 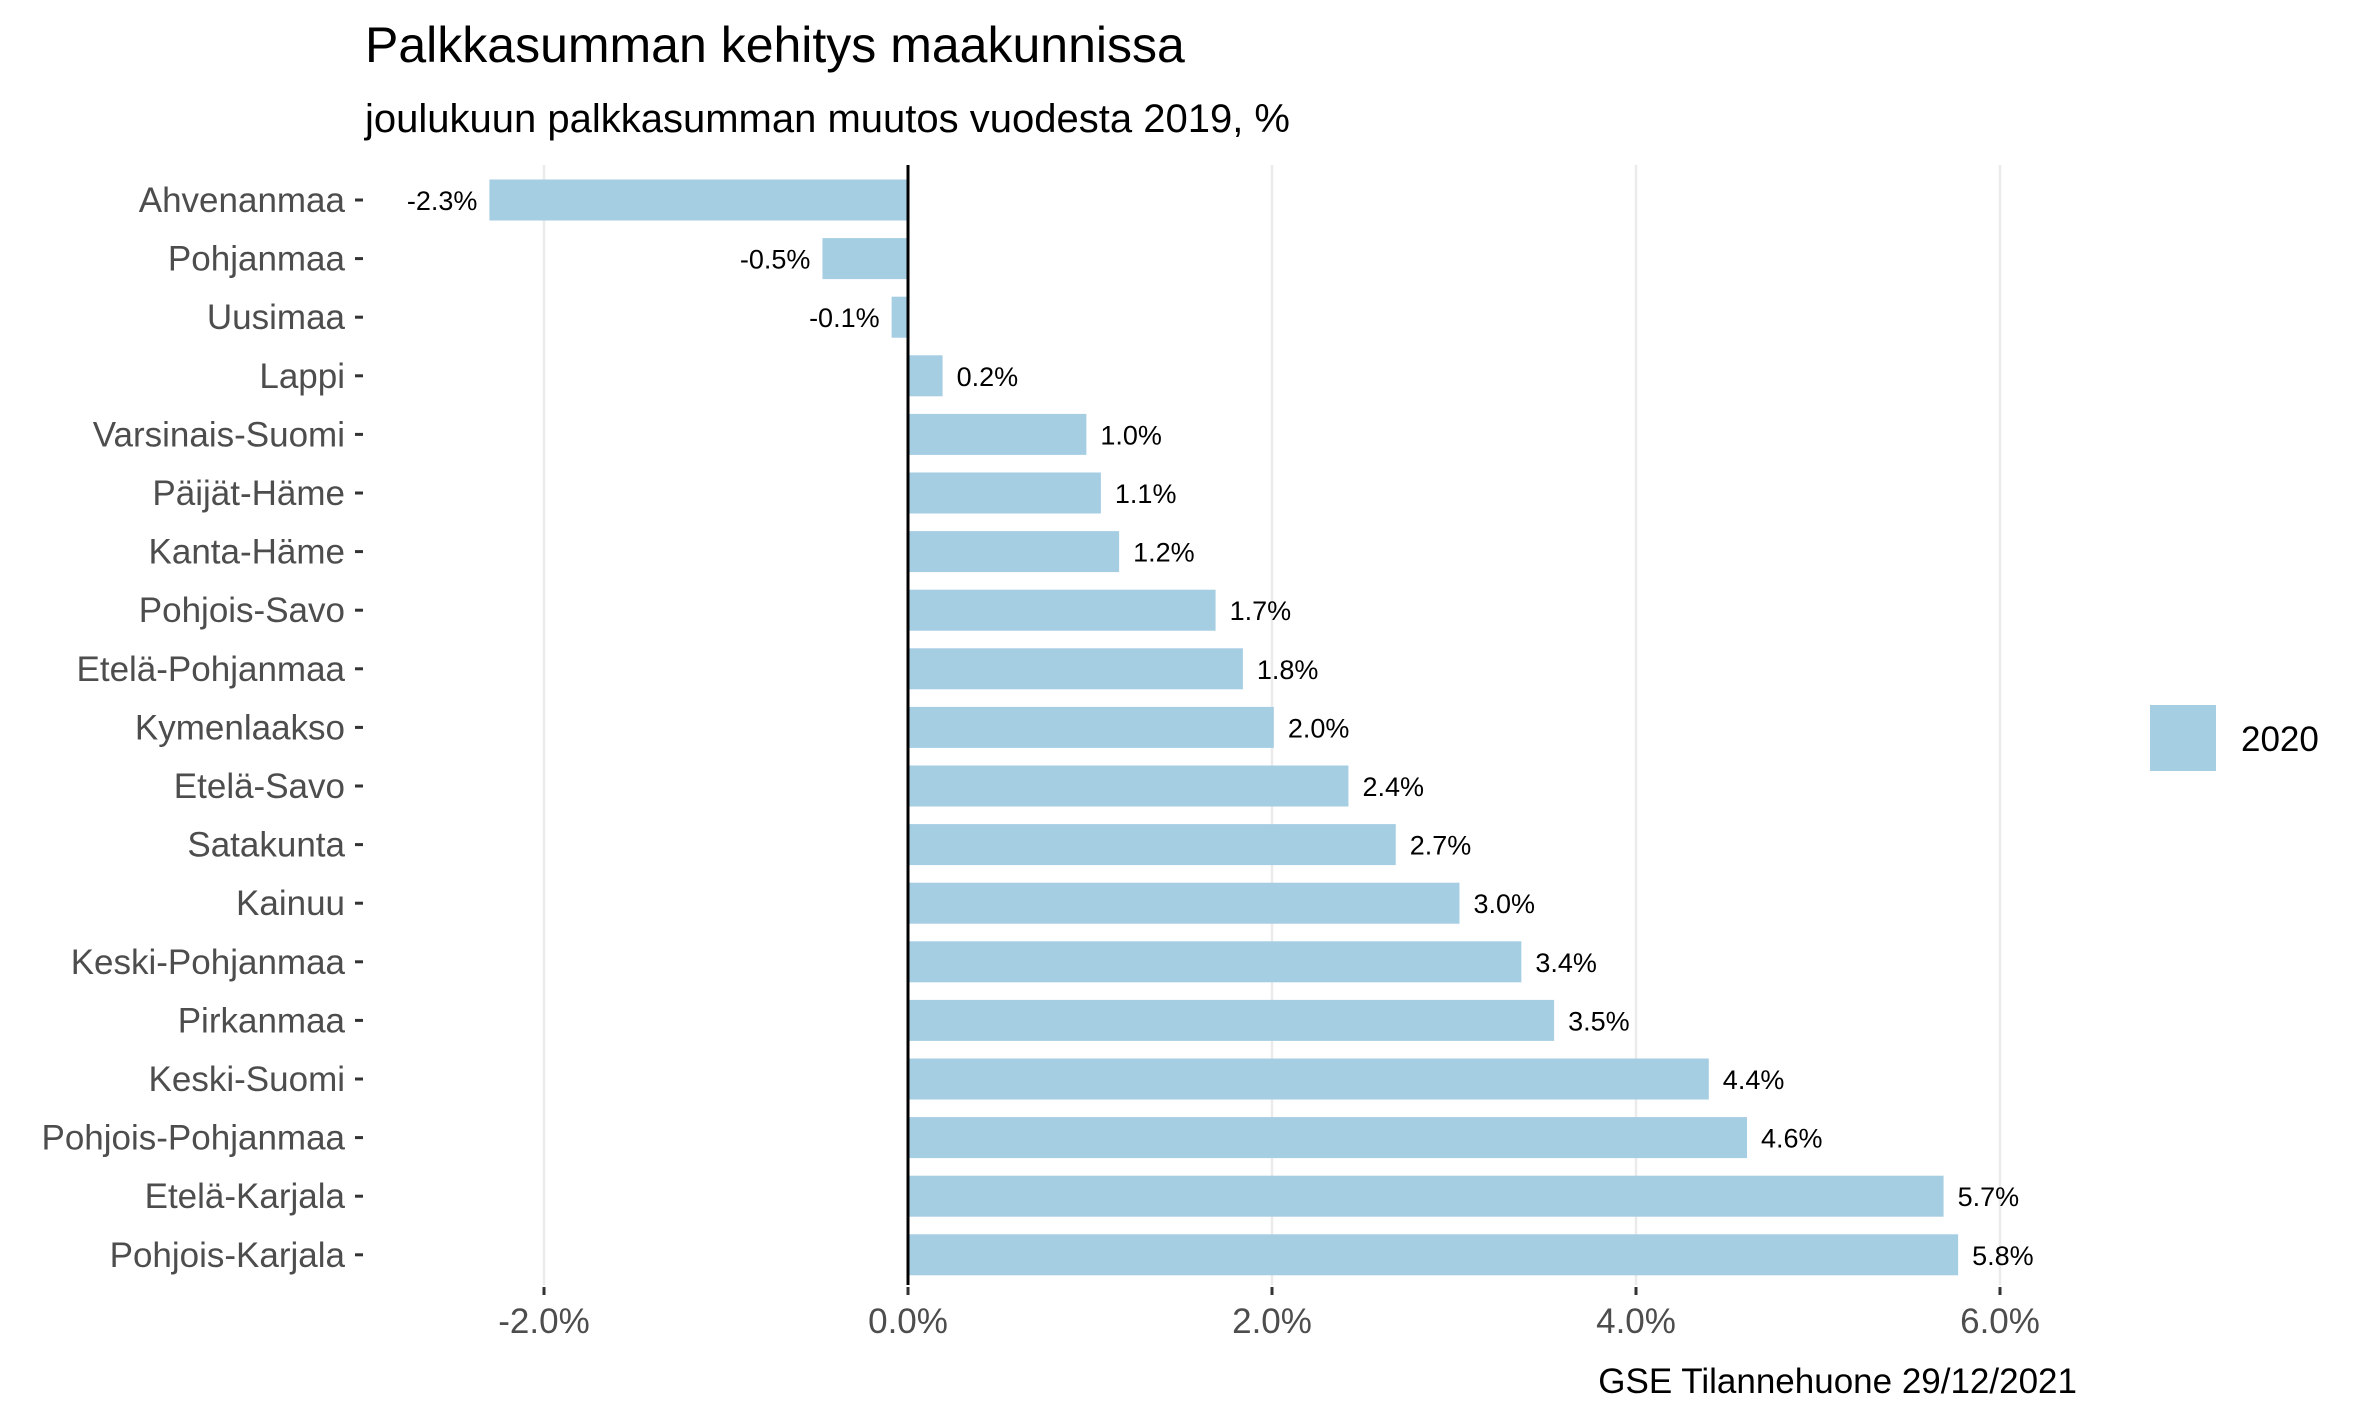 I want to click on y-tick-label-Uusimaa: Uusimaa, so click(x=276, y=317).